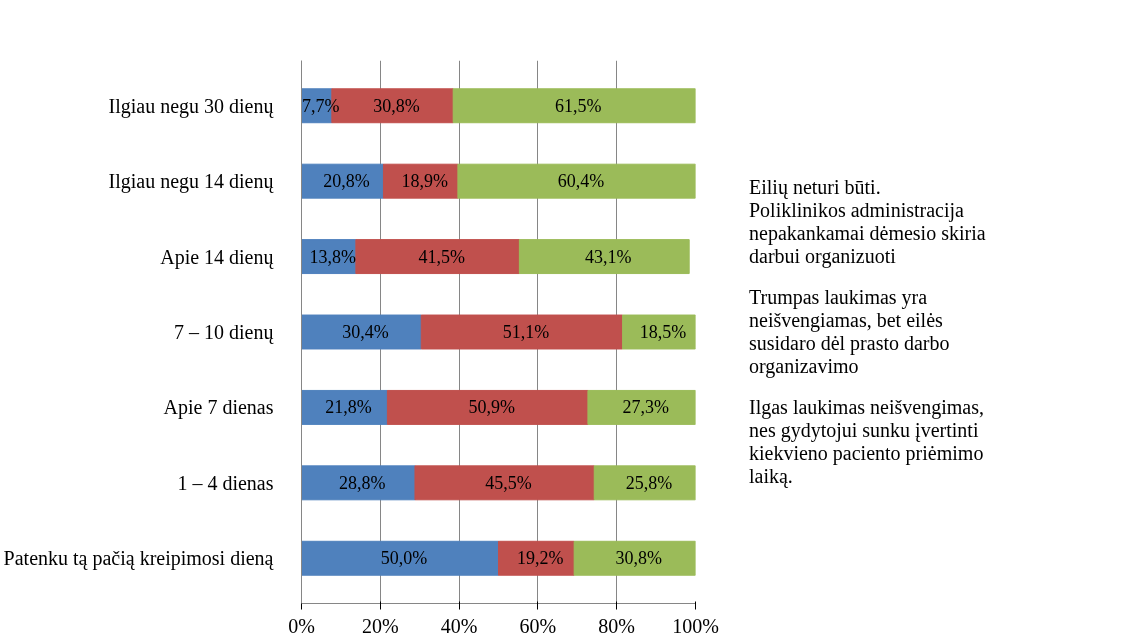 The width and height of the screenshot is (1131, 639). I want to click on data-label: 43,1%, so click(608, 256).